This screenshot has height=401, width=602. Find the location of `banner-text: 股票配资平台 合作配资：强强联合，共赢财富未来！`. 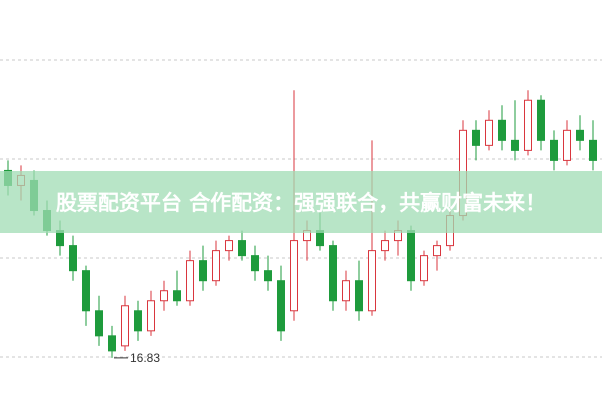

banner-text: 股票配资平台 合作配资：强强联合，共赢财富未来！ is located at coordinates (301, 203).